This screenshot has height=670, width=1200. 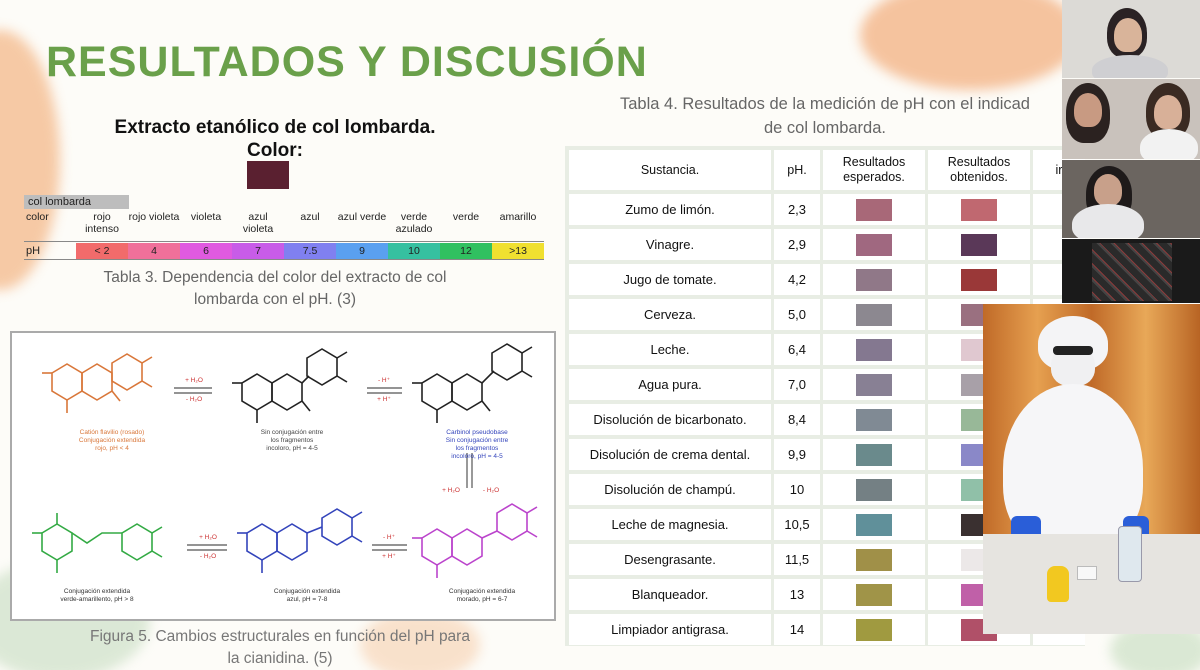 I want to click on ph-value-cell: < 2, so click(x=102, y=251).